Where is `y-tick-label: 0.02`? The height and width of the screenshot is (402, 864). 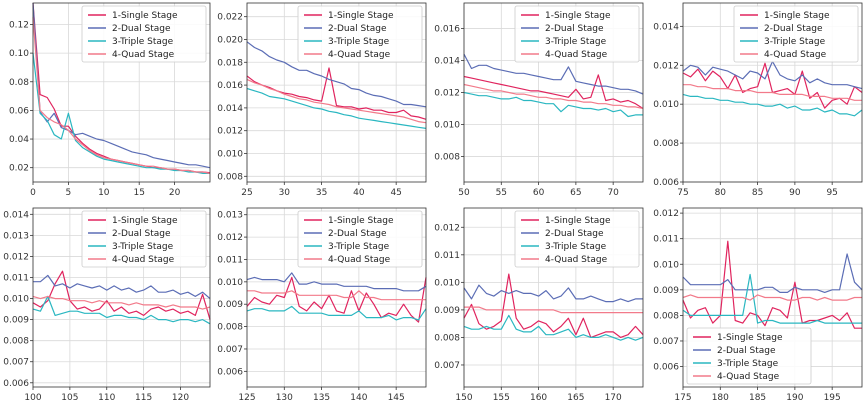
y-tick-label: 0.02 is located at coordinates (19, 169).